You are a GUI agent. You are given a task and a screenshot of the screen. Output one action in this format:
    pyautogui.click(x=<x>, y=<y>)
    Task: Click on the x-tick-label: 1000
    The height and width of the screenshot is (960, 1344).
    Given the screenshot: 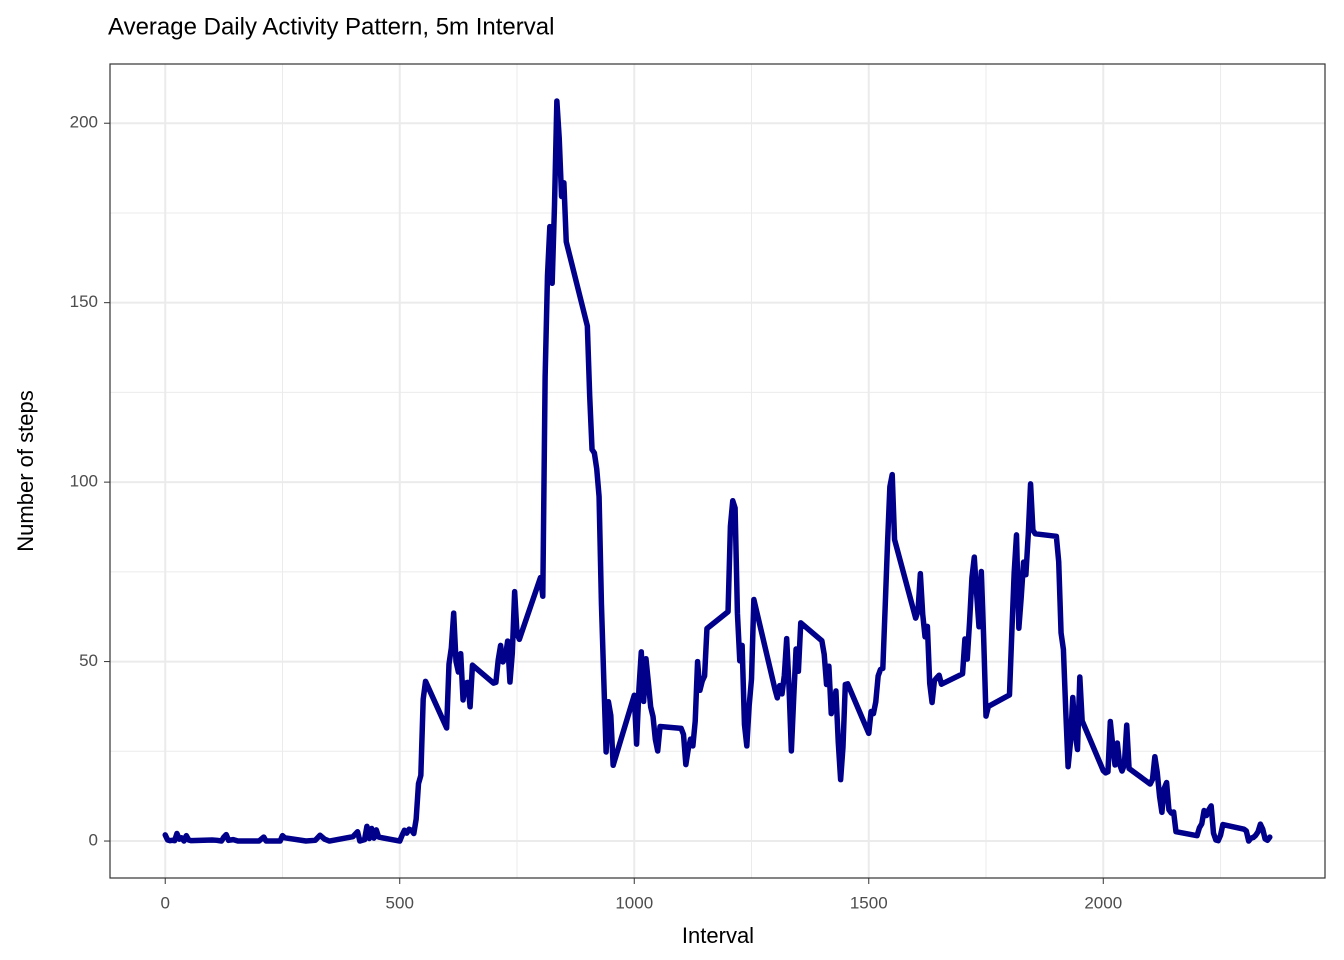 What is the action you would take?
    pyautogui.click(x=634, y=902)
    